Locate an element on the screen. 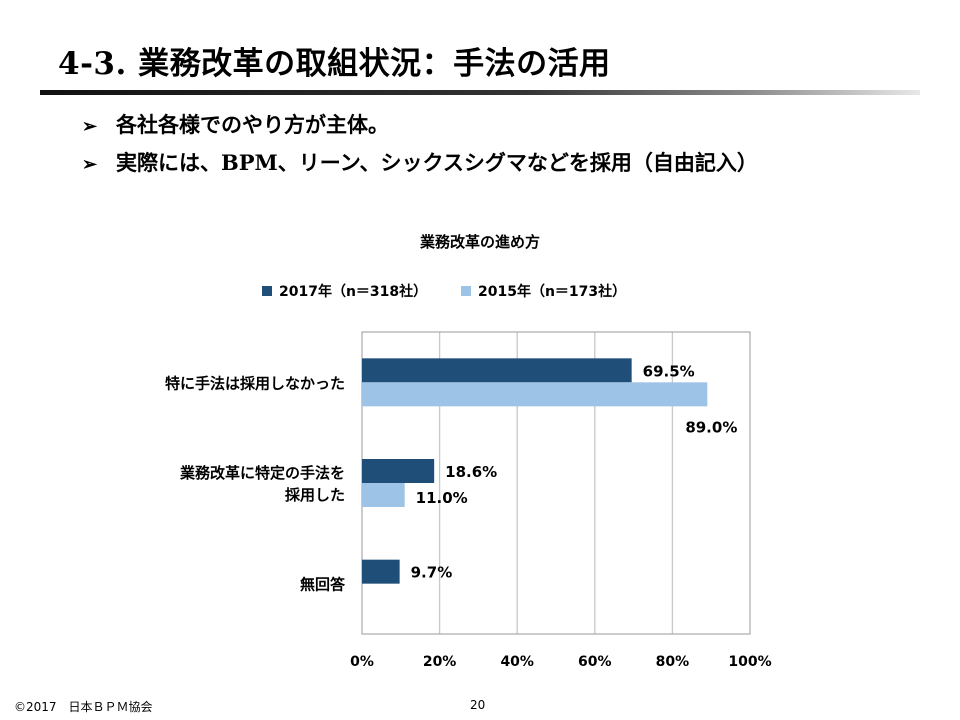 The height and width of the screenshot is (720, 960). data-label: 9.7% is located at coordinates (432, 573).